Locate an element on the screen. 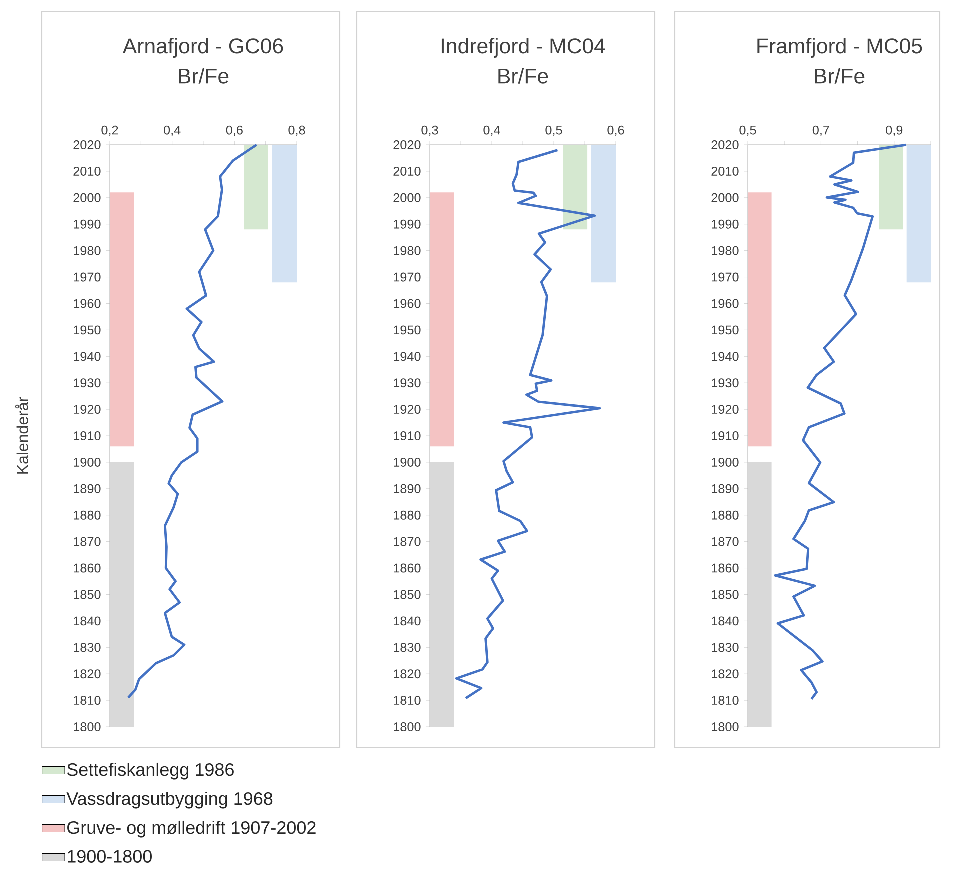 This screenshot has height=876, width=954. y-axis-title: Kalenderår is located at coordinates (22, 435).